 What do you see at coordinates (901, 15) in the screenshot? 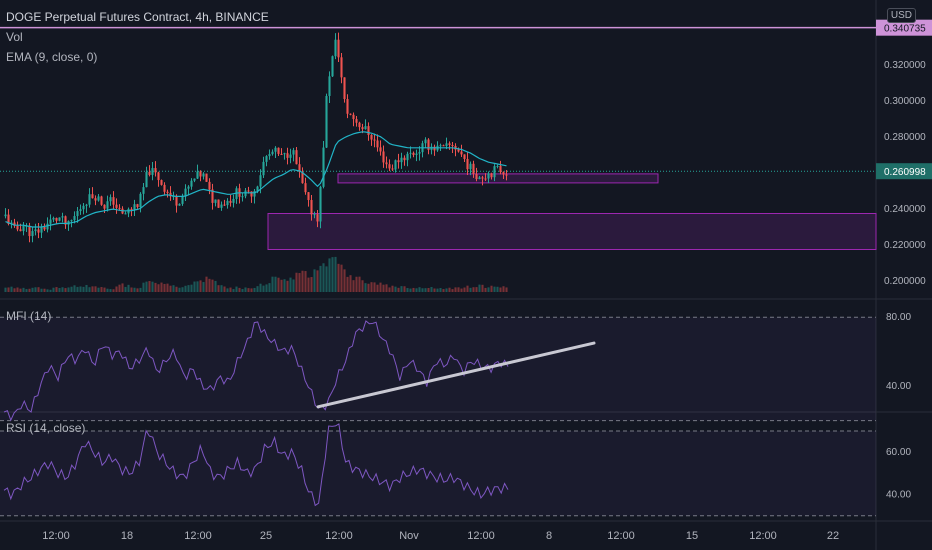
I see `currency-button: USD` at bounding box center [901, 15].